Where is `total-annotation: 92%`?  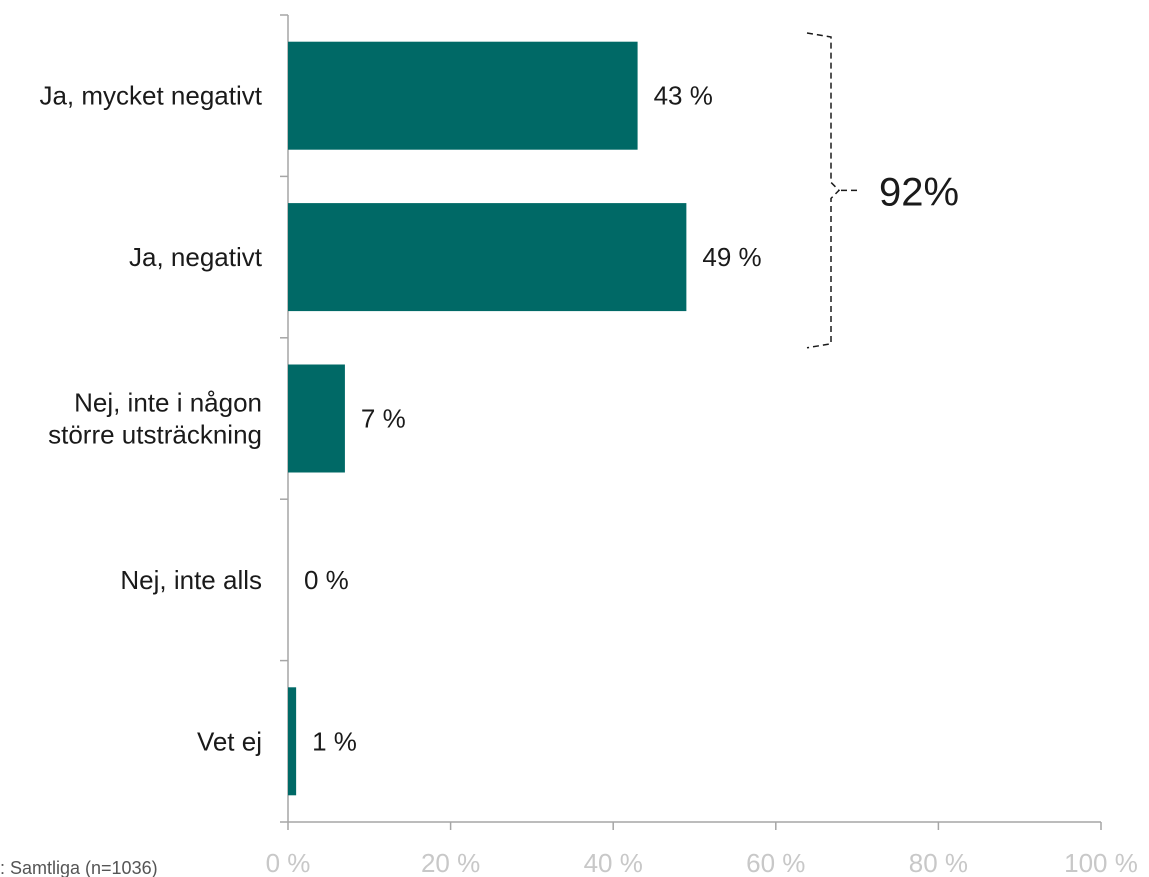
total-annotation: 92% is located at coordinates (919, 192).